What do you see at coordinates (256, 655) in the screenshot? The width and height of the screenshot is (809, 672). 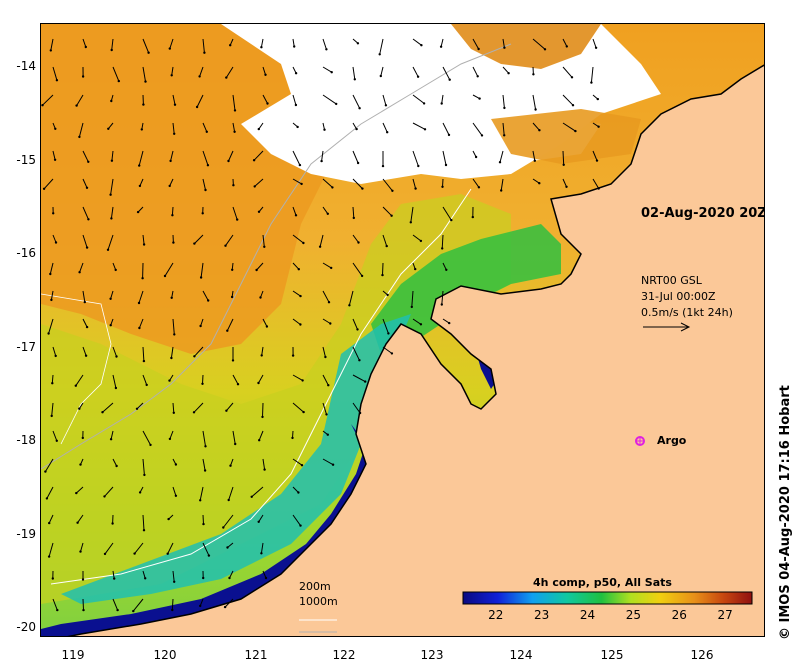 I see `lon-tick: 121` at bounding box center [256, 655].